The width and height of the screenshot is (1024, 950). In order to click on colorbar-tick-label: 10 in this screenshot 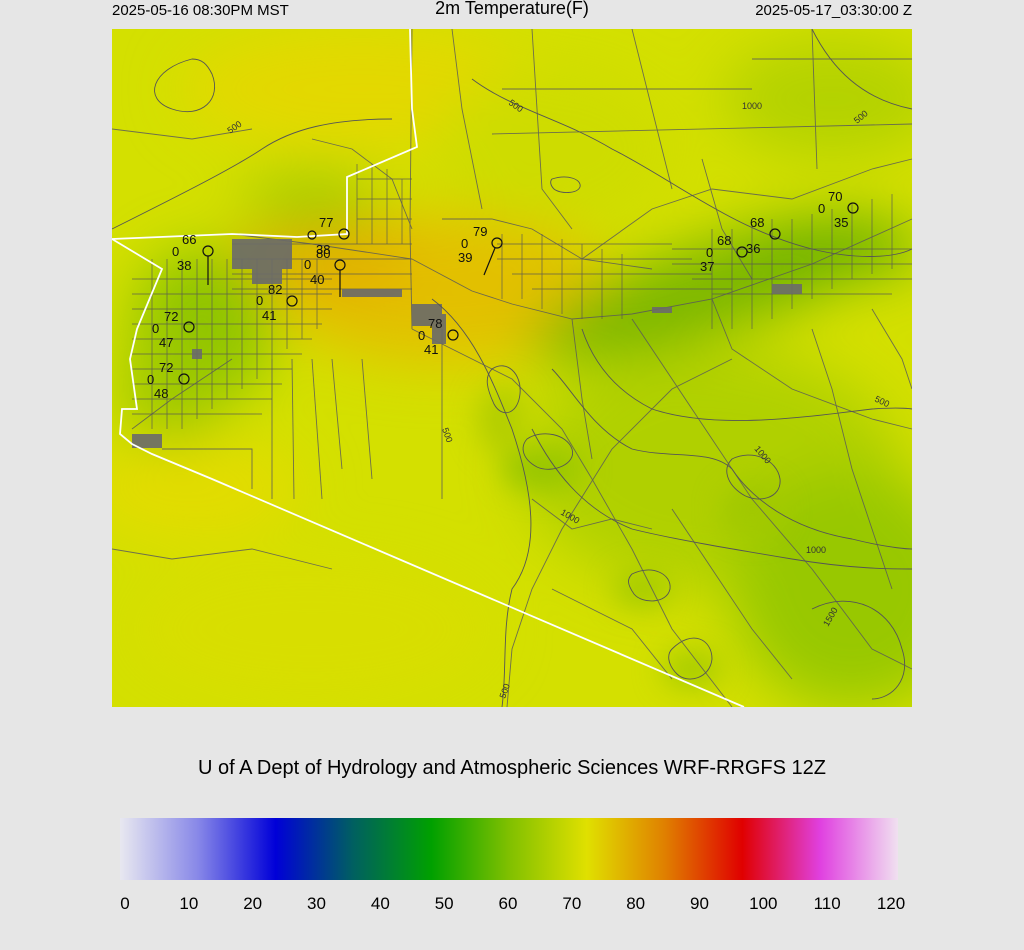, I will do `click(189, 903)`.